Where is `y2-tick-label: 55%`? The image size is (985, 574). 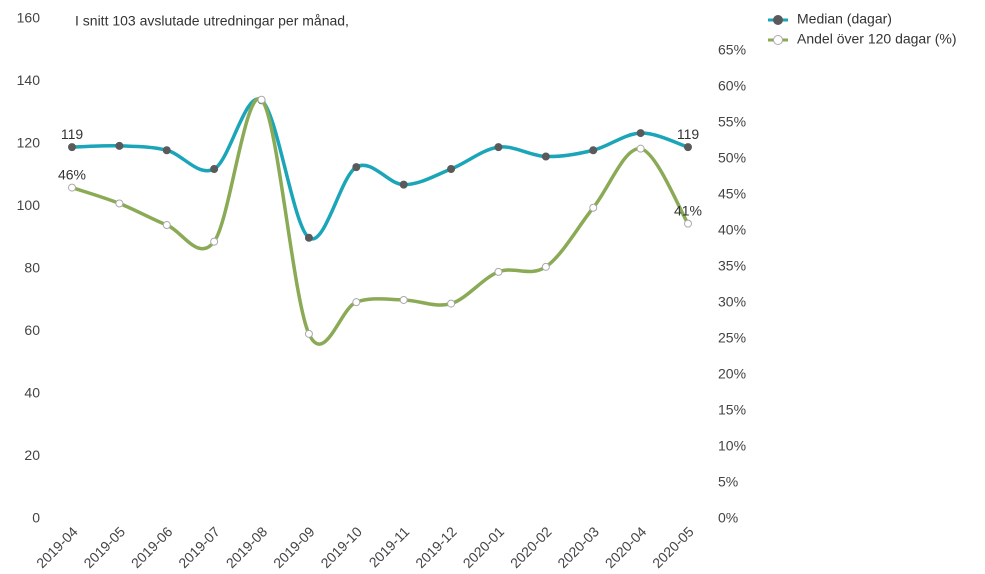
y2-tick-label: 55% is located at coordinates (732, 121).